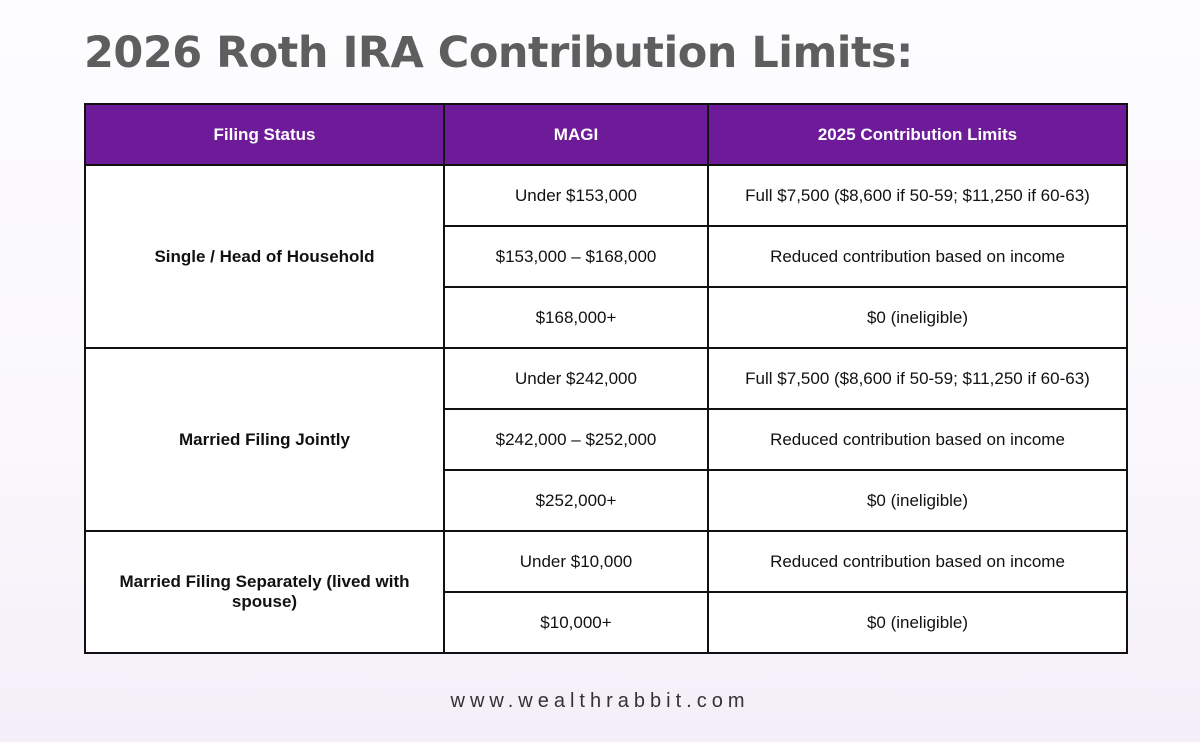 The width and height of the screenshot is (1200, 742). What do you see at coordinates (576, 134) in the screenshot?
I see `header-magi: MAGI` at bounding box center [576, 134].